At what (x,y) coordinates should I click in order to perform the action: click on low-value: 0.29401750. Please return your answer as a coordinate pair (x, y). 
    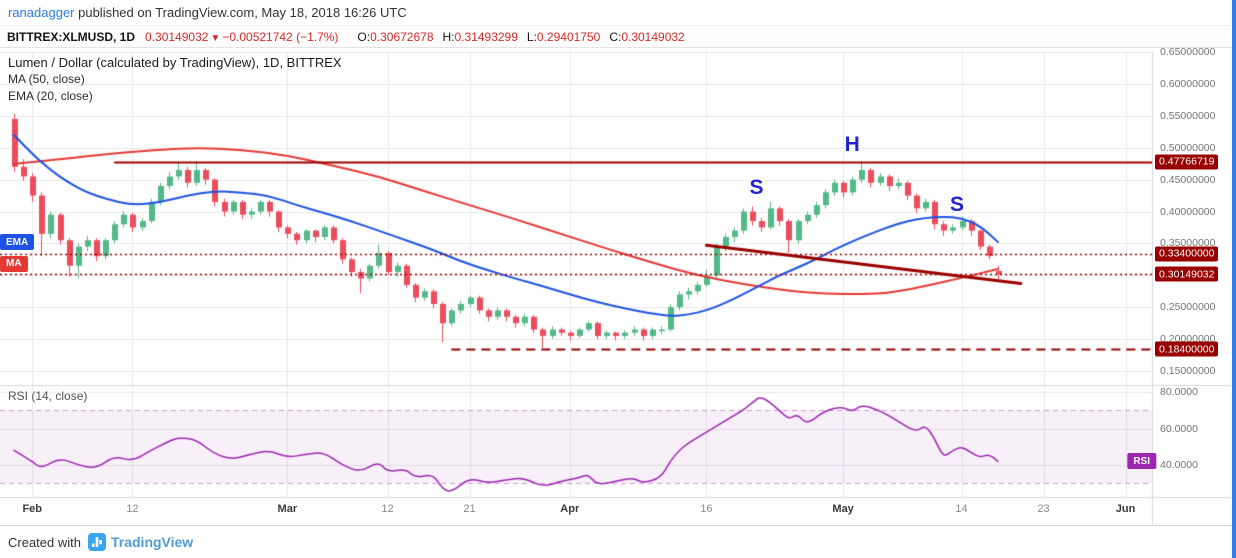
    Looking at the image, I should click on (568, 37).